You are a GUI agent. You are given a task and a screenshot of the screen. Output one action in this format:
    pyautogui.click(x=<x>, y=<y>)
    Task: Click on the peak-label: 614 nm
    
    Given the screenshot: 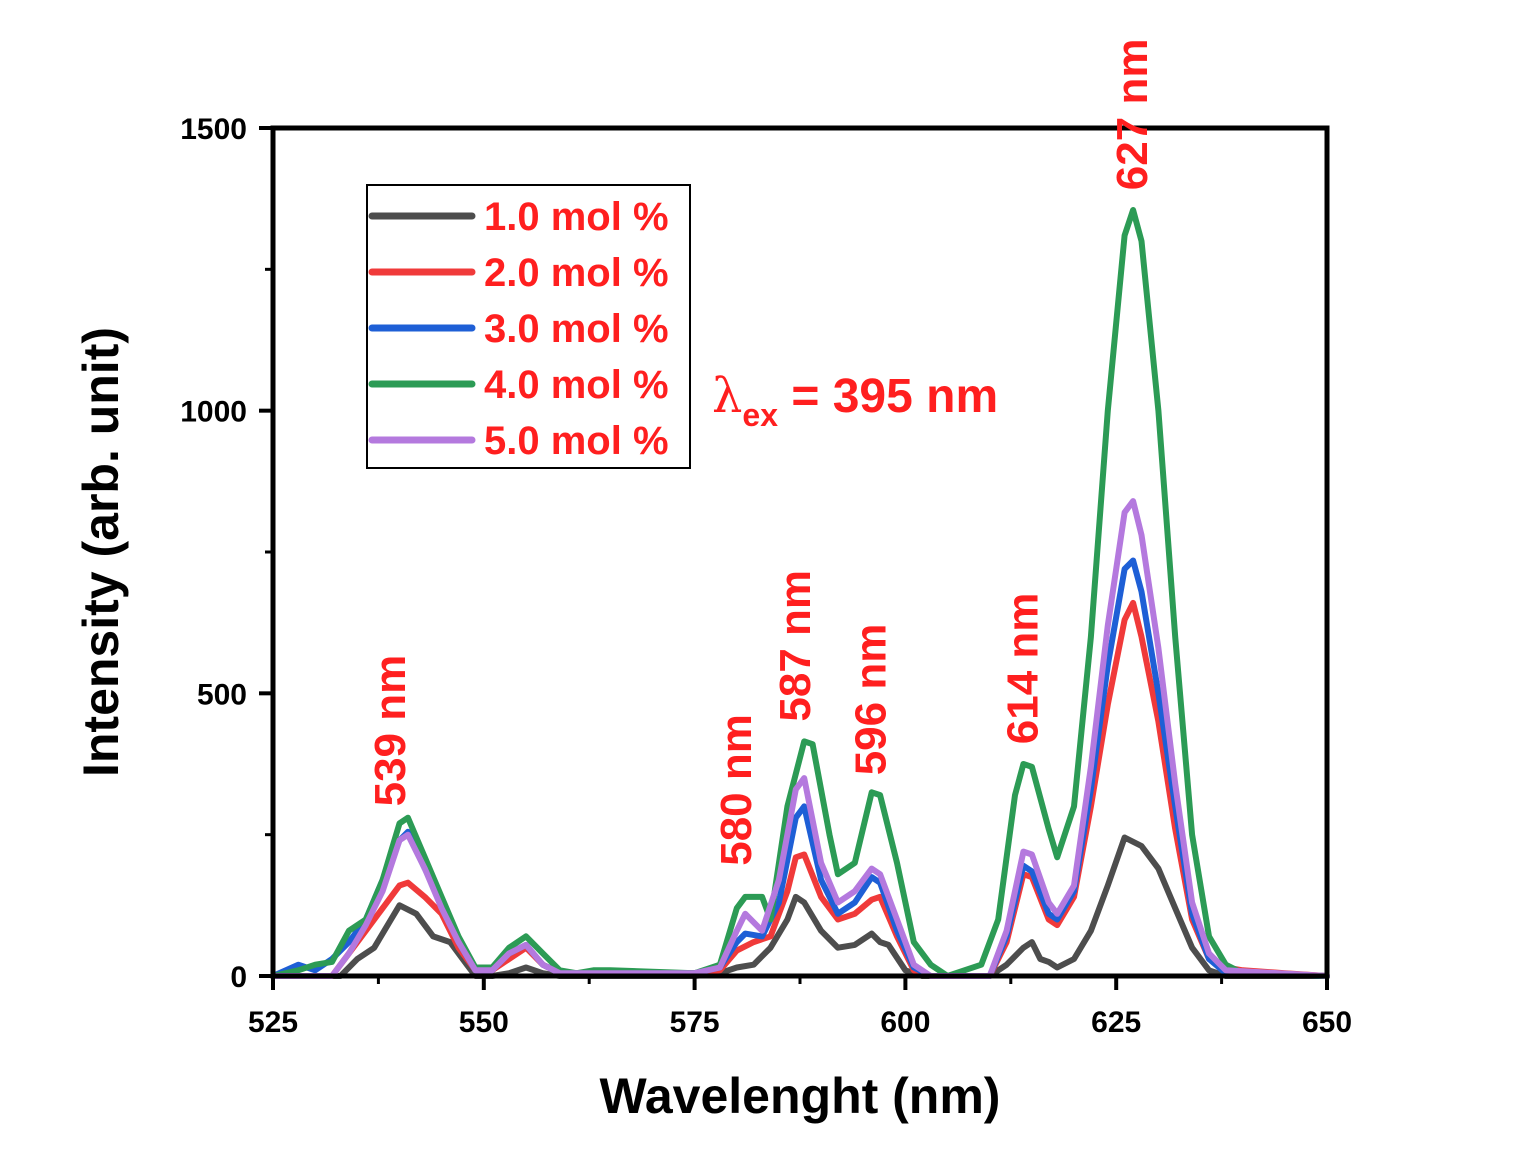 What is the action you would take?
    pyautogui.click(x=1022, y=669)
    